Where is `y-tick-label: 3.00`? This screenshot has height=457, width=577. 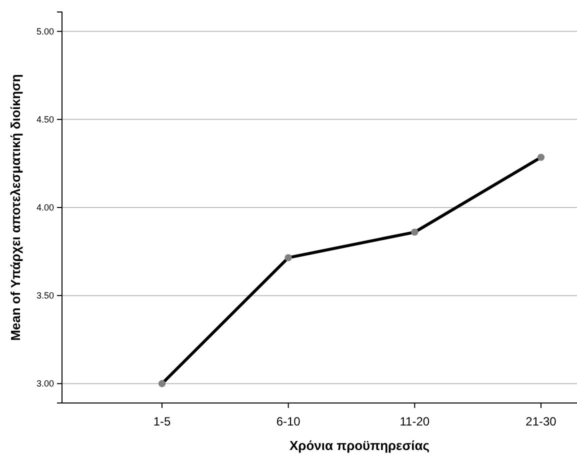 y-tick-label: 3.00 is located at coordinates (45, 383).